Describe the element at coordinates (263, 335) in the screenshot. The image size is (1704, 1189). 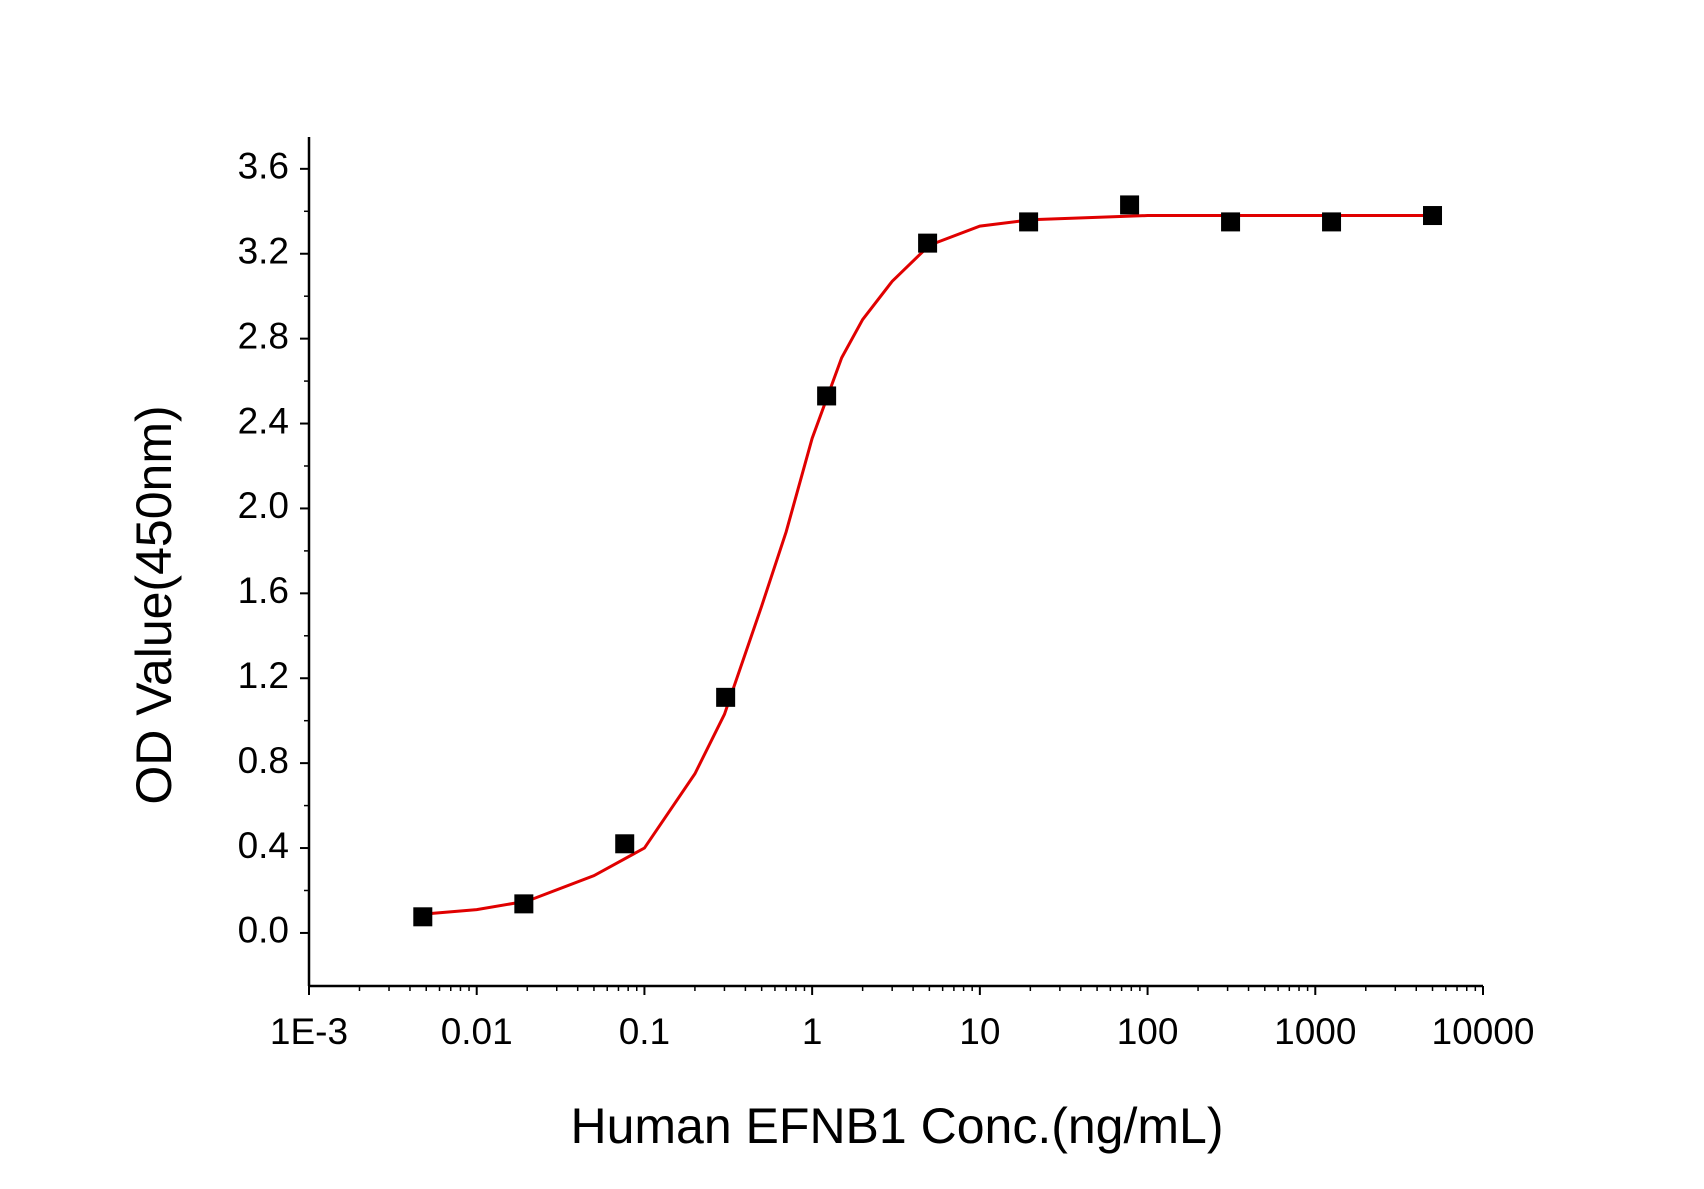
I see `y-tick-label: 2.8` at that location.